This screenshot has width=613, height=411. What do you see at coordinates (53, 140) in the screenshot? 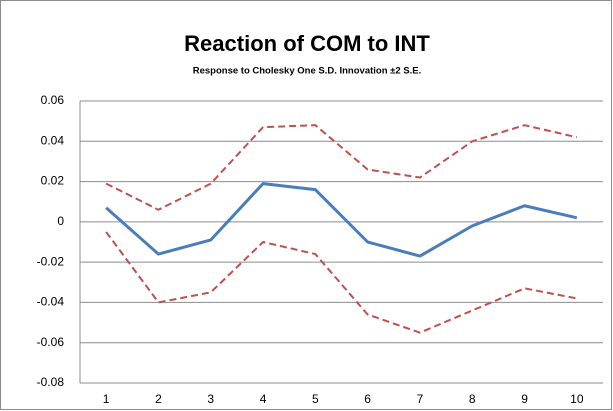
I see `y-tick-label: 0.04` at bounding box center [53, 140].